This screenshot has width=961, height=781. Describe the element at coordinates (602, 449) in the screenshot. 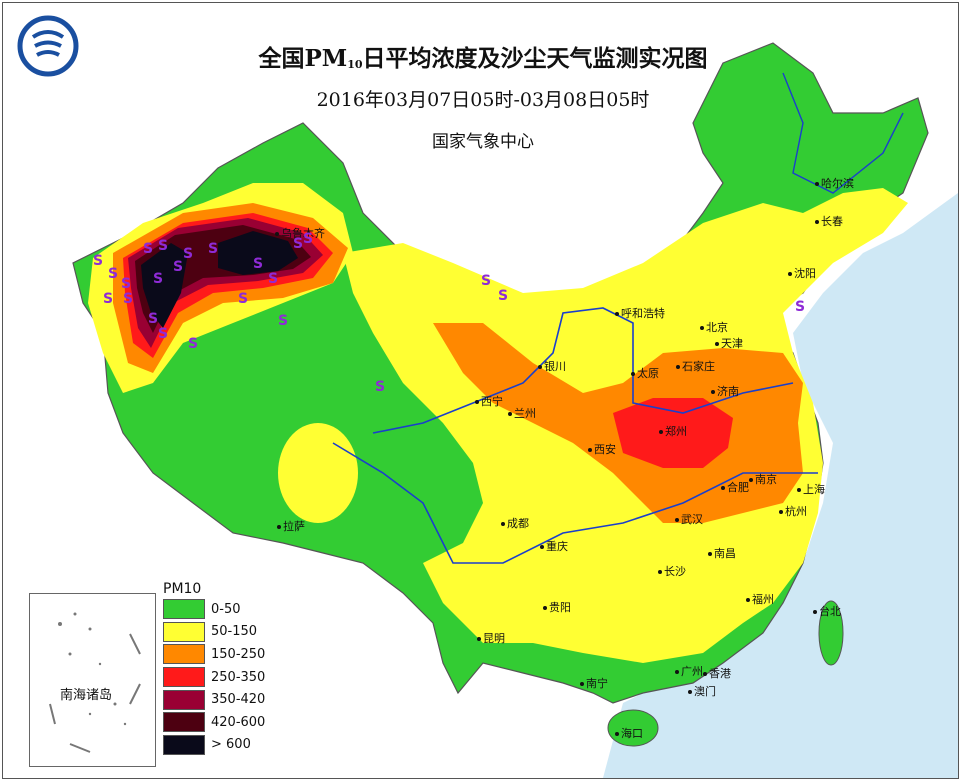

I see `city-label: 西安` at that location.